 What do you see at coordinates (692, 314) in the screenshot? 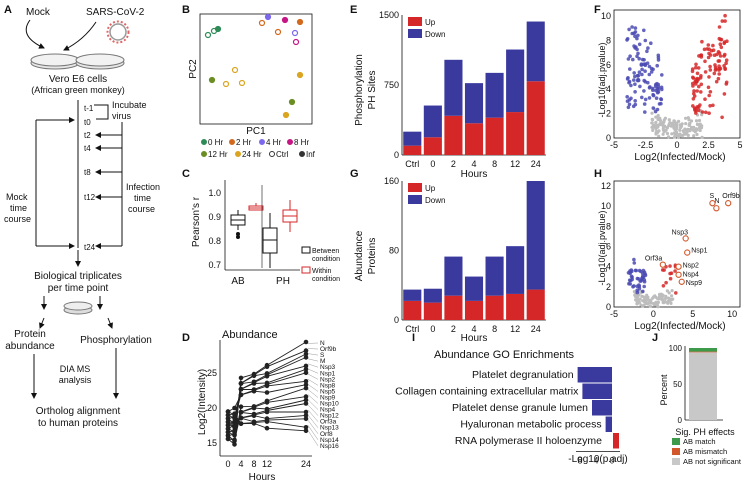
I see `x-tick-label: 5` at bounding box center [692, 314].